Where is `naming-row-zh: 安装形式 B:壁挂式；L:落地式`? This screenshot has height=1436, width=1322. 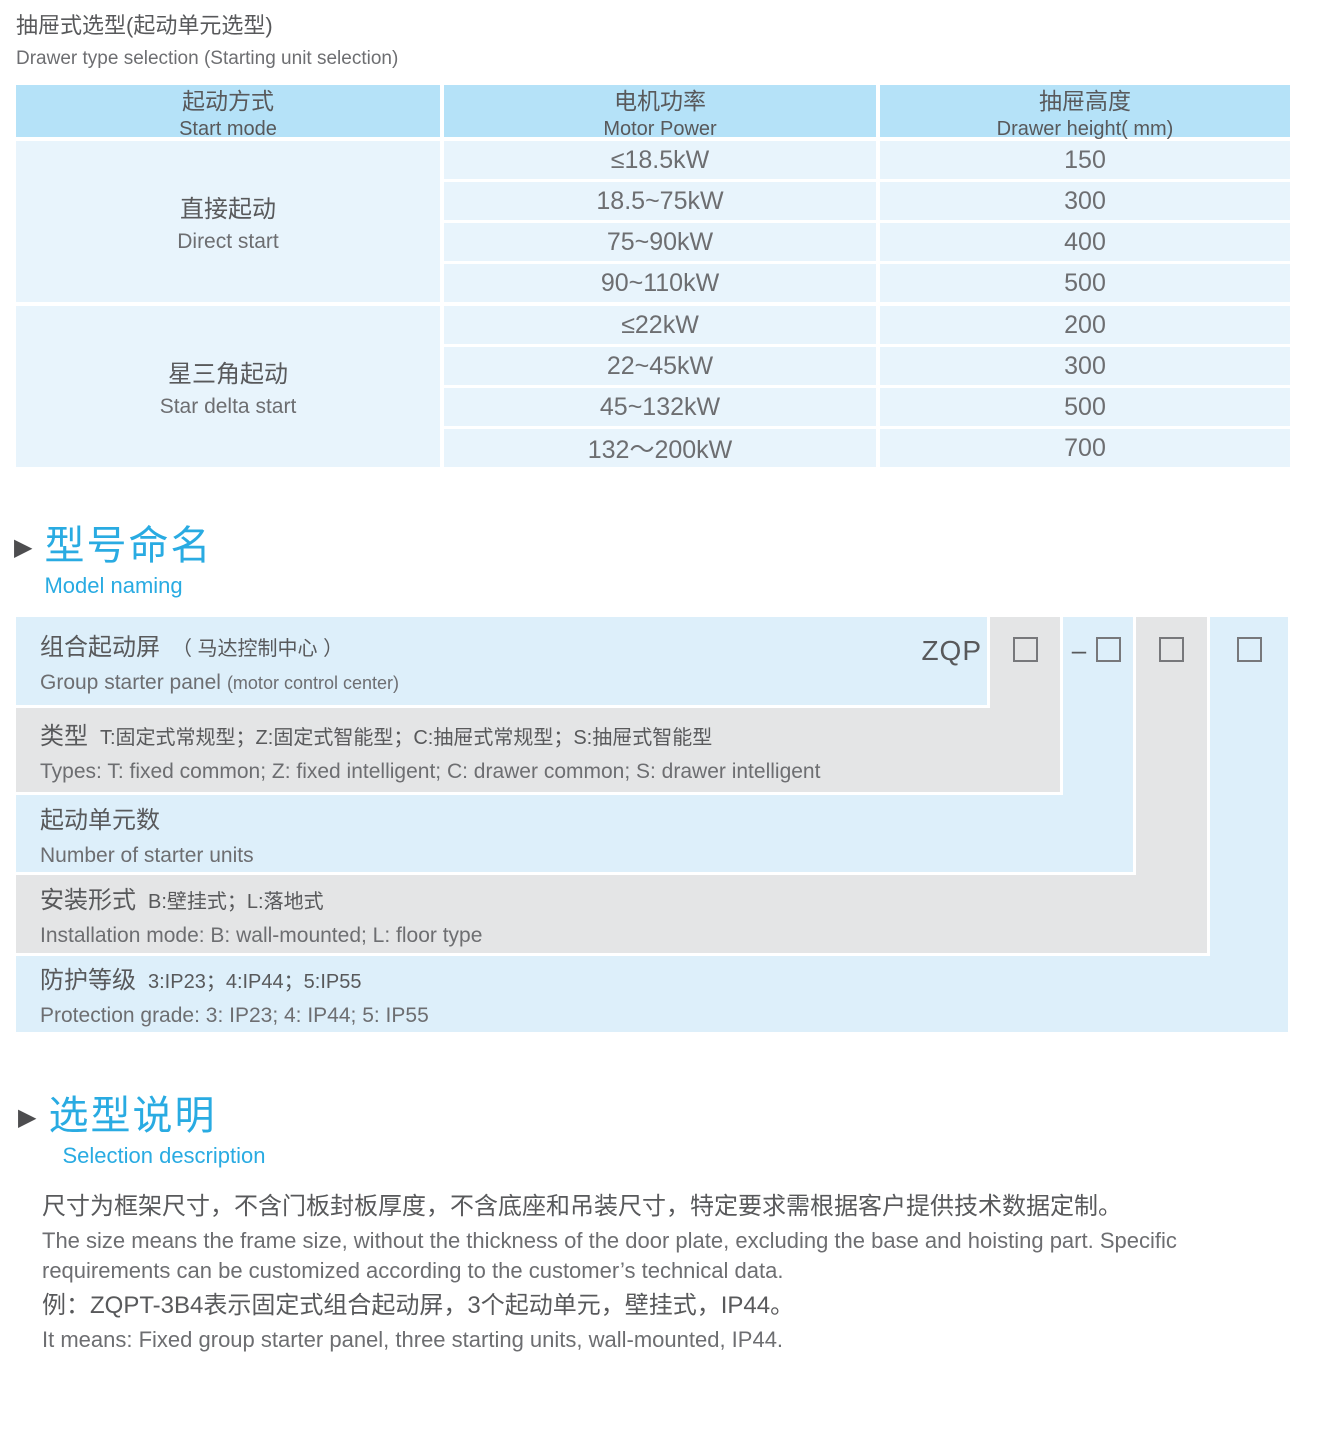
naming-row-zh: 安装形式 B:壁挂式；L:落地式 is located at coordinates (623, 897).